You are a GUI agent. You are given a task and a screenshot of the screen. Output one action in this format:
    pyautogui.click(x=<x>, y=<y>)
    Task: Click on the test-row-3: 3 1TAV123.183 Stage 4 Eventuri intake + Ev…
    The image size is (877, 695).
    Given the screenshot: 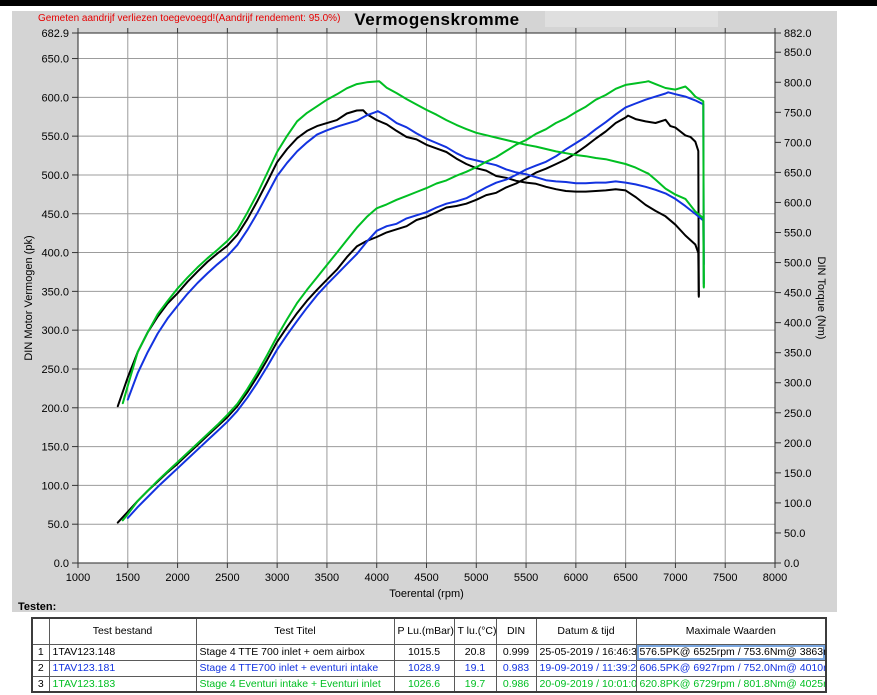 What is the action you would take?
    pyautogui.click(x=429, y=684)
    